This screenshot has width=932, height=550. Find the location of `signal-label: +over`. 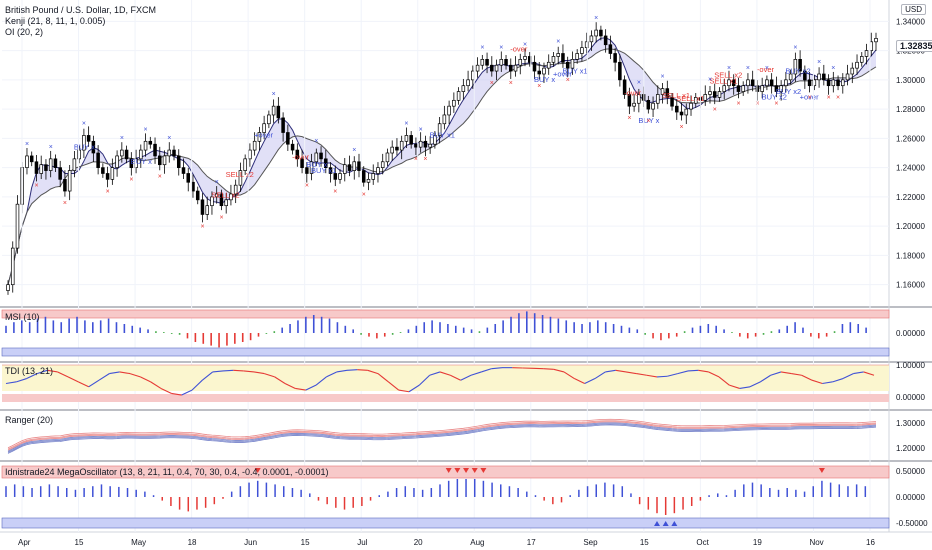

signal-label: +over is located at coordinates (562, 73).